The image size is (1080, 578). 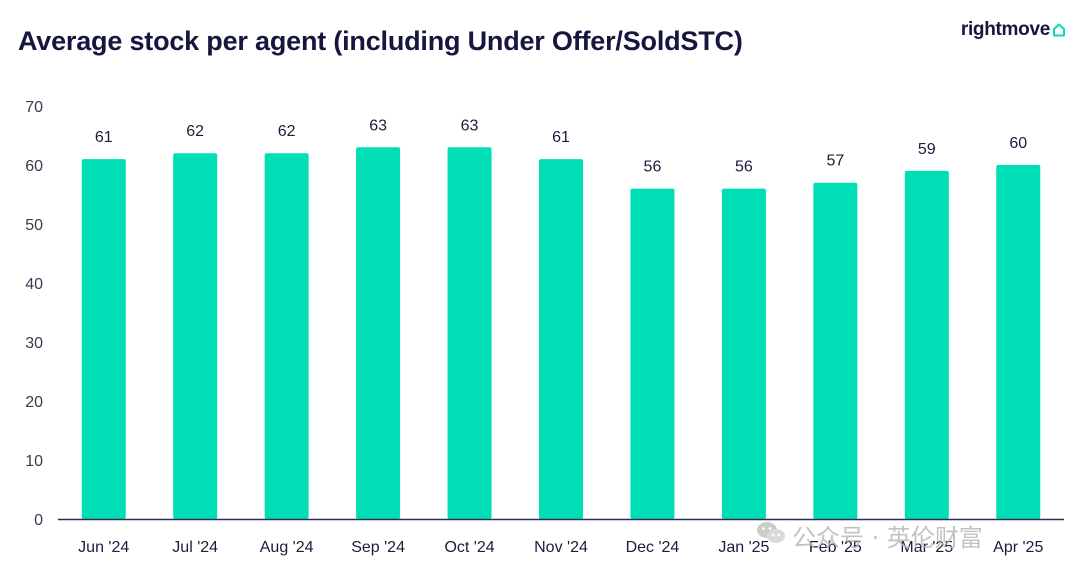 I want to click on y-axis-ticks: 0 10 20 30 40 50 60 70, so click(x=34, y=314).